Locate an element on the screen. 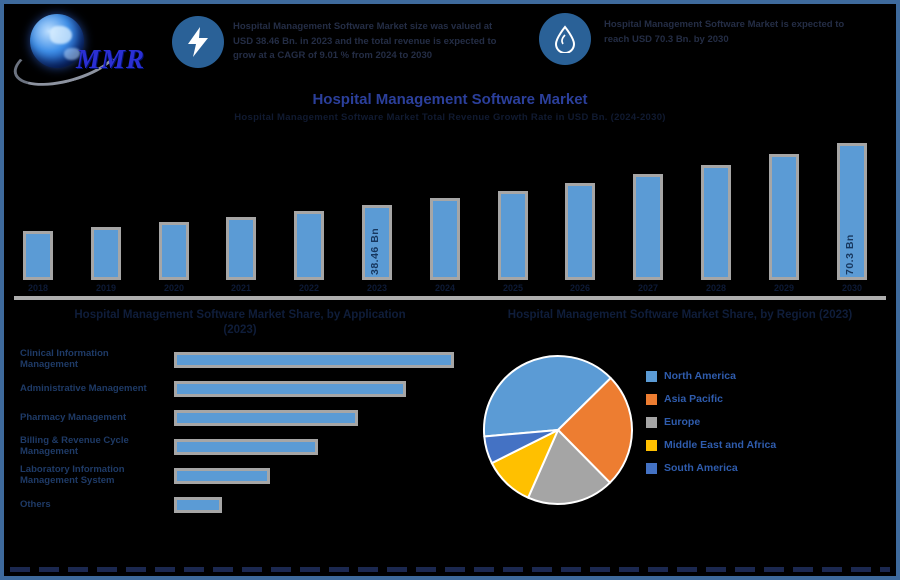  pie-slice-europe is located at coordinates (569, 467).